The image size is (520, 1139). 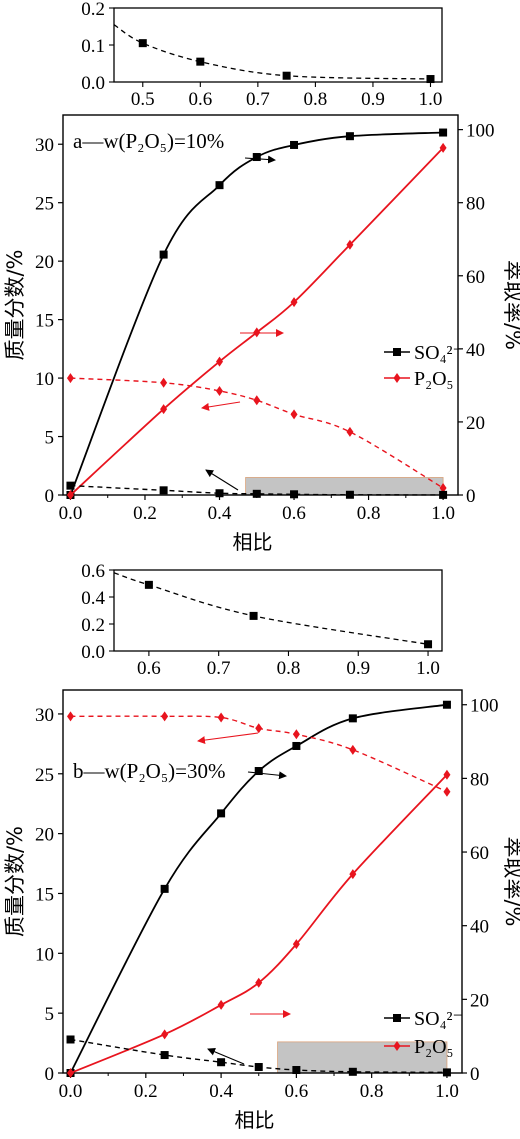 What do you see at coordinates (93, 10) in the screenshot?
I see `panel-a-inset-y-tick-label: 0.2` at bounding box center [93, 10].